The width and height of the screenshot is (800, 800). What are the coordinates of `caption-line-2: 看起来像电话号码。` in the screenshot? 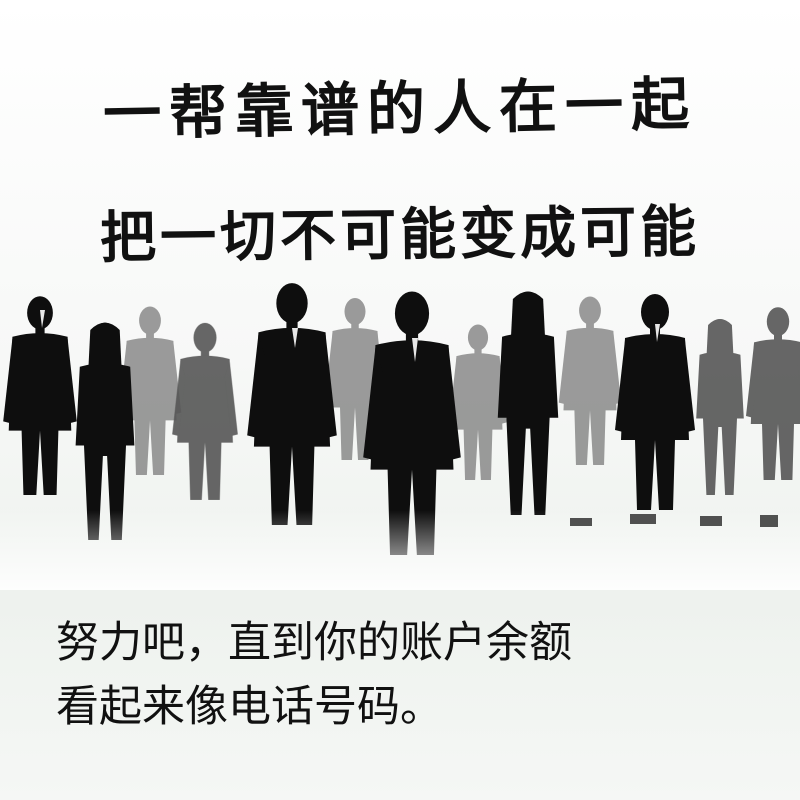 It's located at (249, 707).